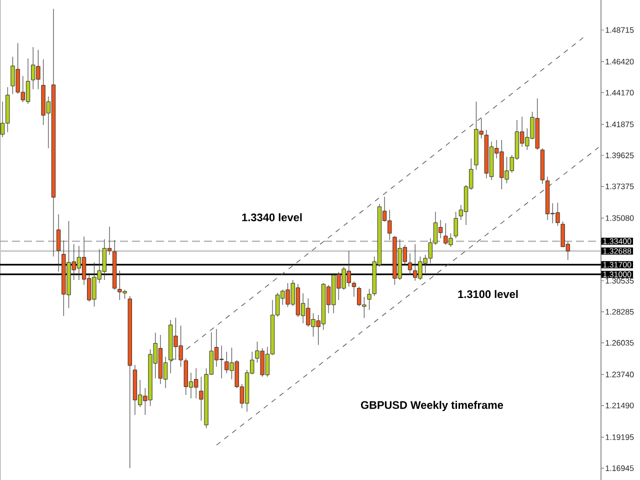  What do you see at coordinates (432, 406) in the screenshot?
I see `annotation: GBPUSD Weekly timeframe` at bounding box center [432, 406].